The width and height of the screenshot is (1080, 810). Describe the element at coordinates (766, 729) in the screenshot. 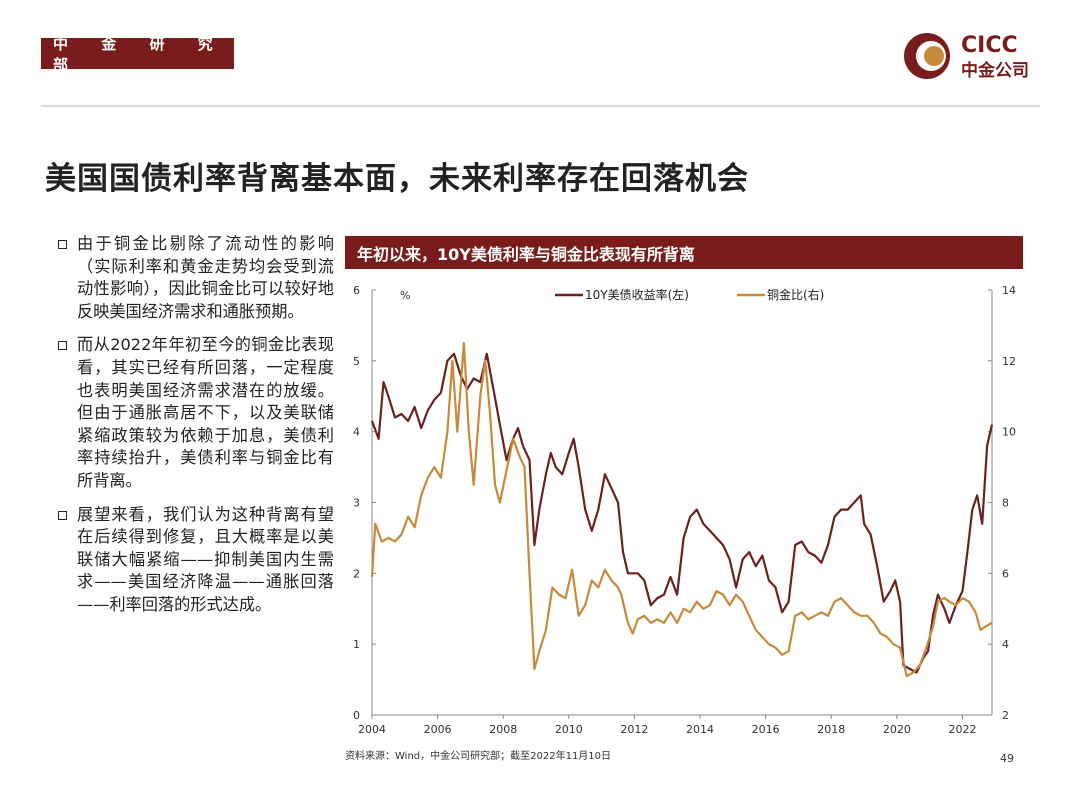

I see `x-tick-label: 2016` at that location.